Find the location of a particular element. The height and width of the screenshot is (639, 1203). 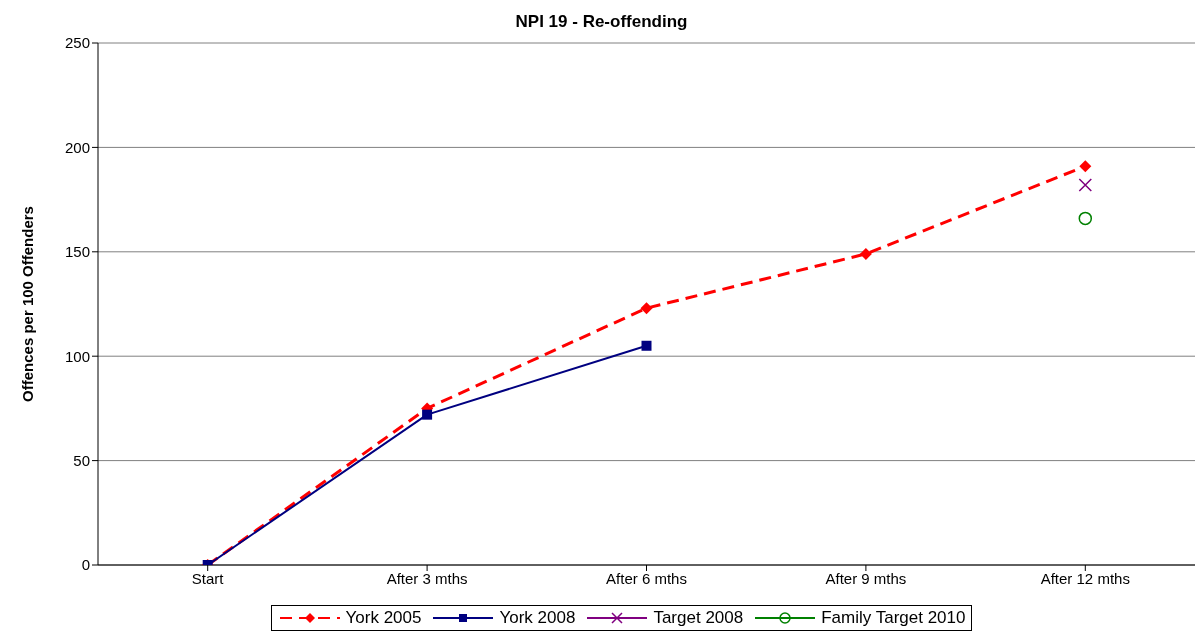

y-tick-label: 0 is located at coordinates (85, 565).